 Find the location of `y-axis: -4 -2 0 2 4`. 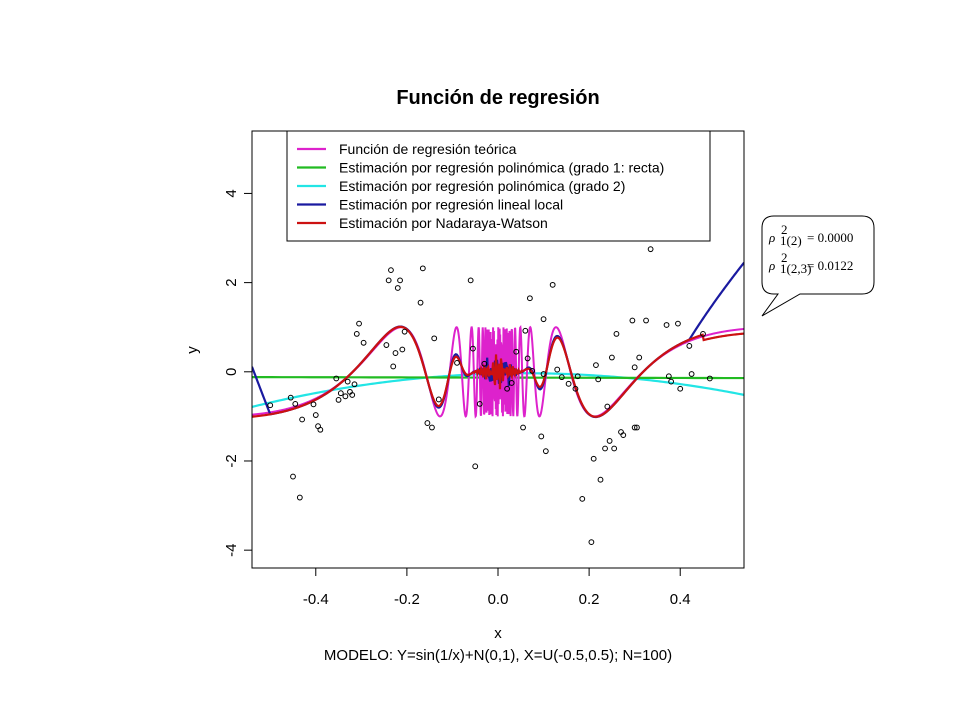

y-axis: -4 -2 0 2 4 is located at coordinates (238, 373).